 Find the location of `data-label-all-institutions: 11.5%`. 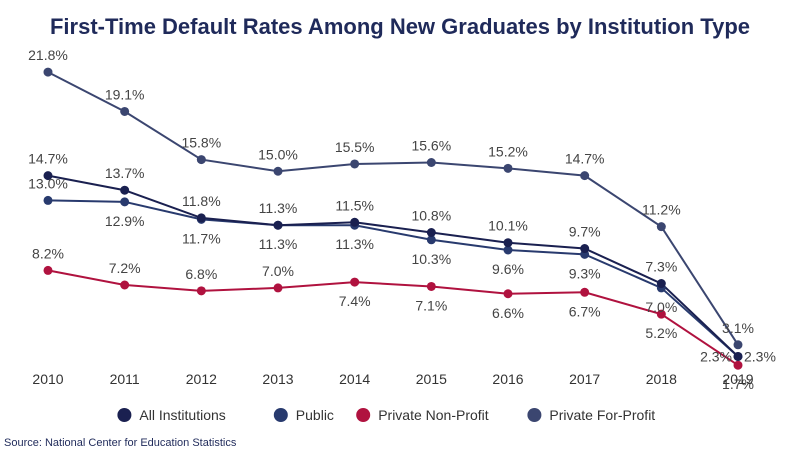

data-label-all-institutions: 11.5% is located at coordinates (354, 205).